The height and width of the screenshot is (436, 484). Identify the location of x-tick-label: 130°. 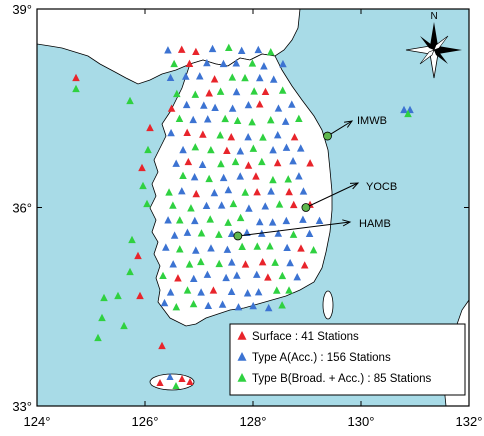
(361, 421).